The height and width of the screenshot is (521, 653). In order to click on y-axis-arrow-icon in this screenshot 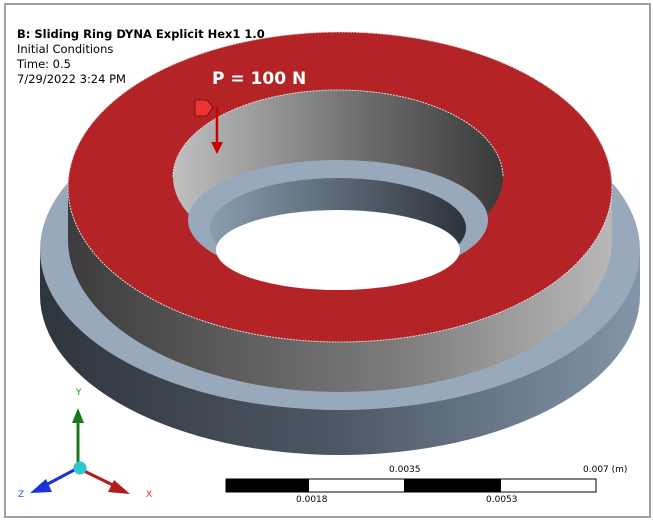, I will do `click(78, 415)`.